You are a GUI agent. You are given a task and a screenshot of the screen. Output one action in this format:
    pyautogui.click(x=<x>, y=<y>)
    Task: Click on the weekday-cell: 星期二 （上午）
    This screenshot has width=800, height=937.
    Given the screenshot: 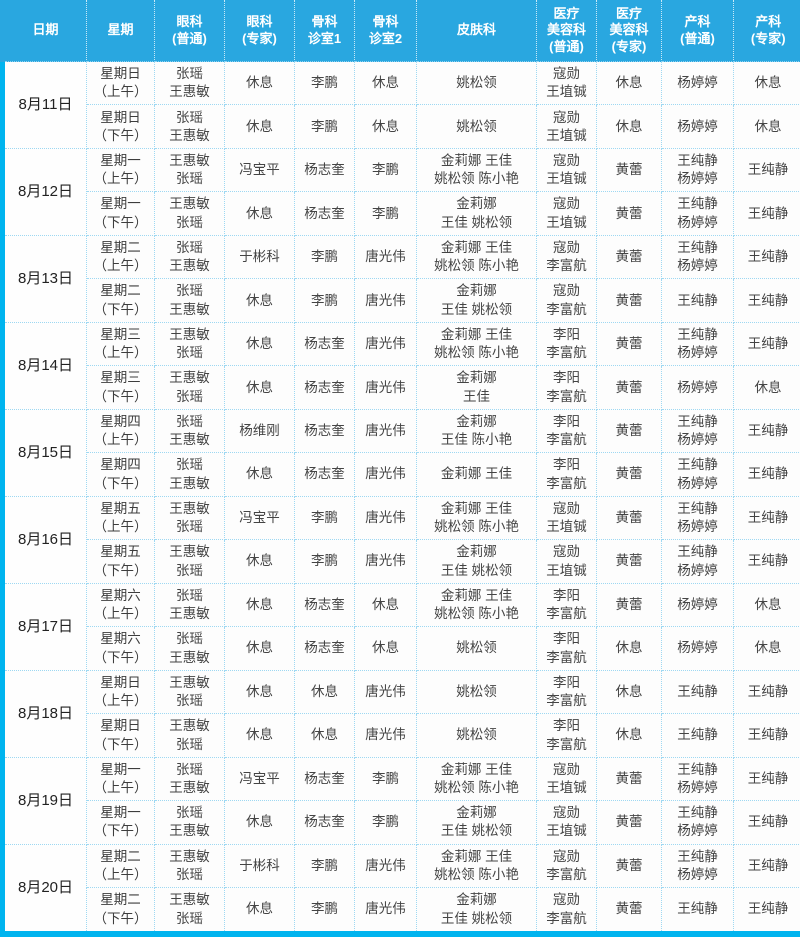 What is the action you would take?
    pyautogui.click(x=120, y=866)
    